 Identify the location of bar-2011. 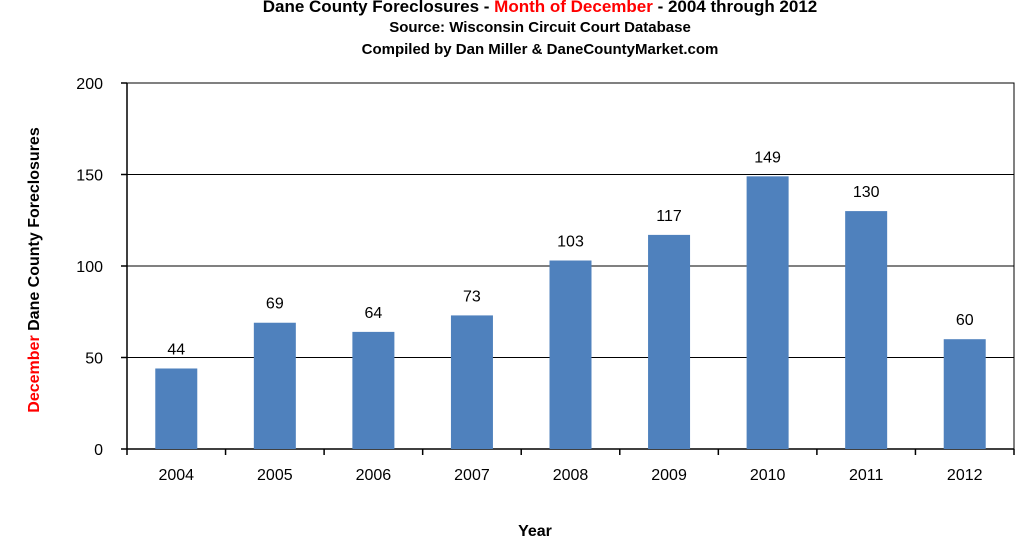
(866, 330).